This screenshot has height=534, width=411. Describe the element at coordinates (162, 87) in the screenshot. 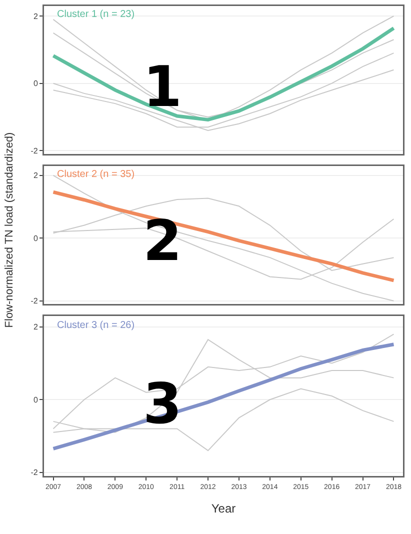

I see `annotation: 1` at that location.